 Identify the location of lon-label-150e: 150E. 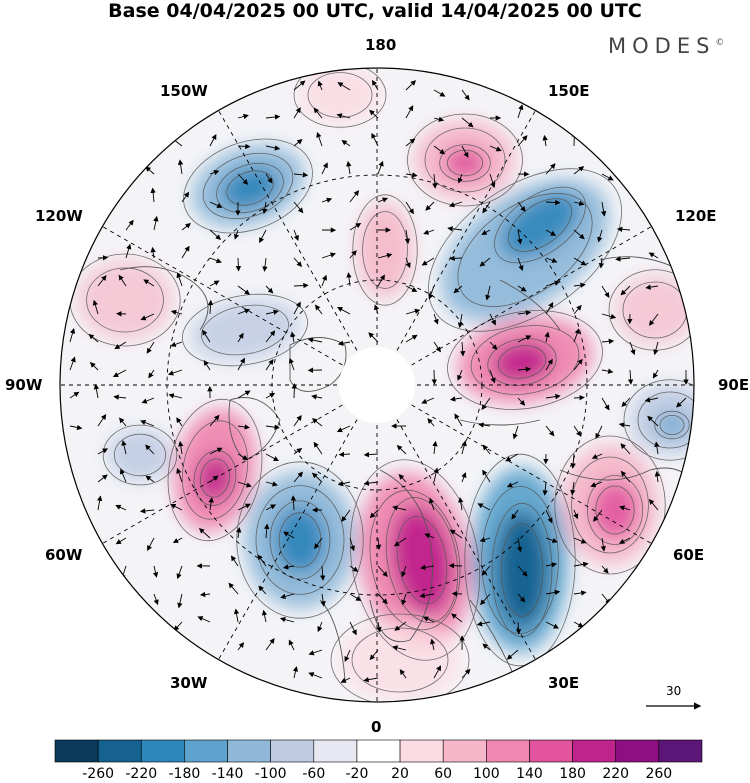
(569, 91).